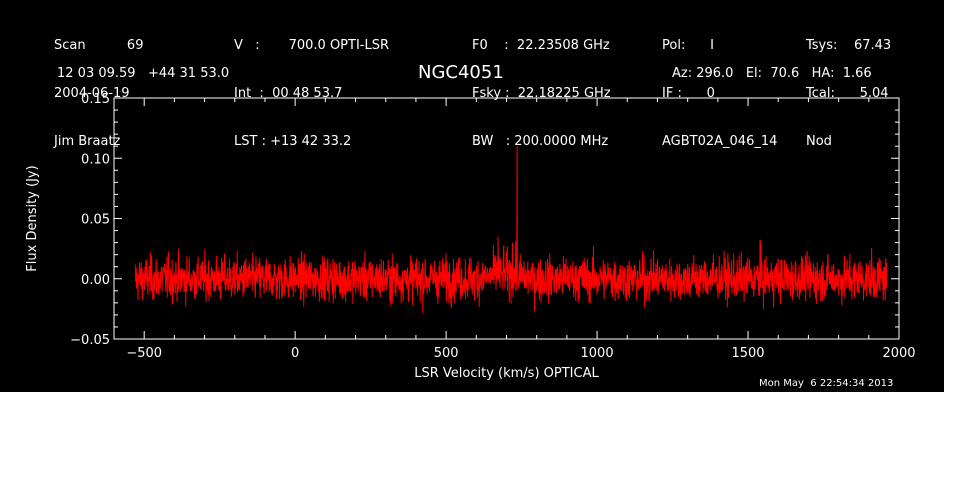 Image resolution: width=962 pixels, height=490 pixels. What do you see at coordinates (847, 93) in the screenshot?
I see `tcal-label: Tcal: 5.04` at bounding box center [847, 93].